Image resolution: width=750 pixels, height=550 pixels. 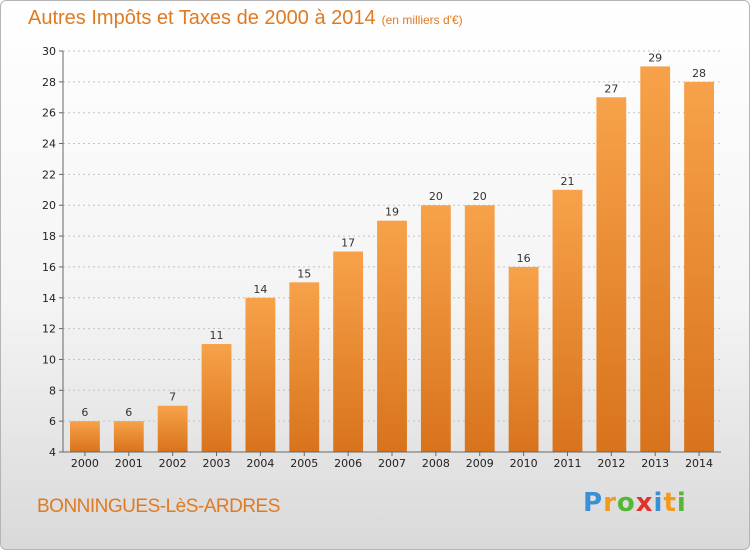 What do you see at coordinates (172, 397) in the screenshot?
I see `bar-value-label: 7` at bounding box center [172, 397].